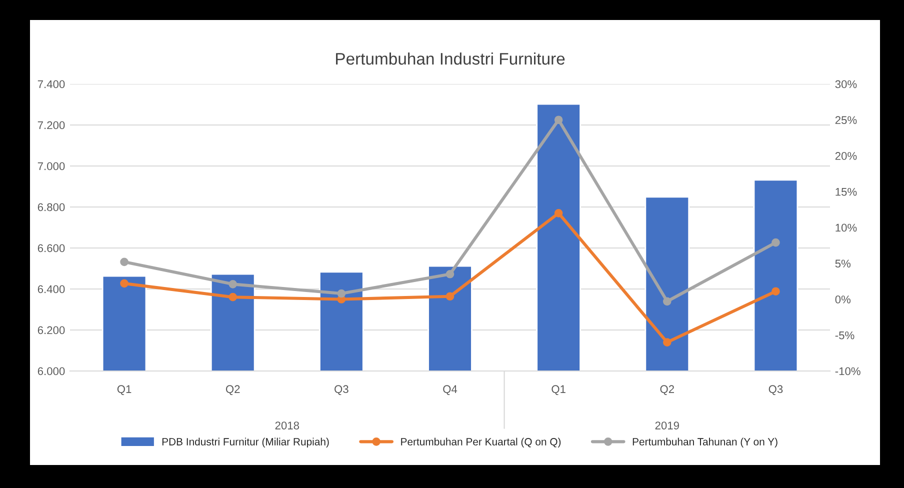  Describe the element at coordinates (245, 443) in the screenshot. I see `legend-label: PDB Industri Furnitur (Miliar Rupiah)` at that location.